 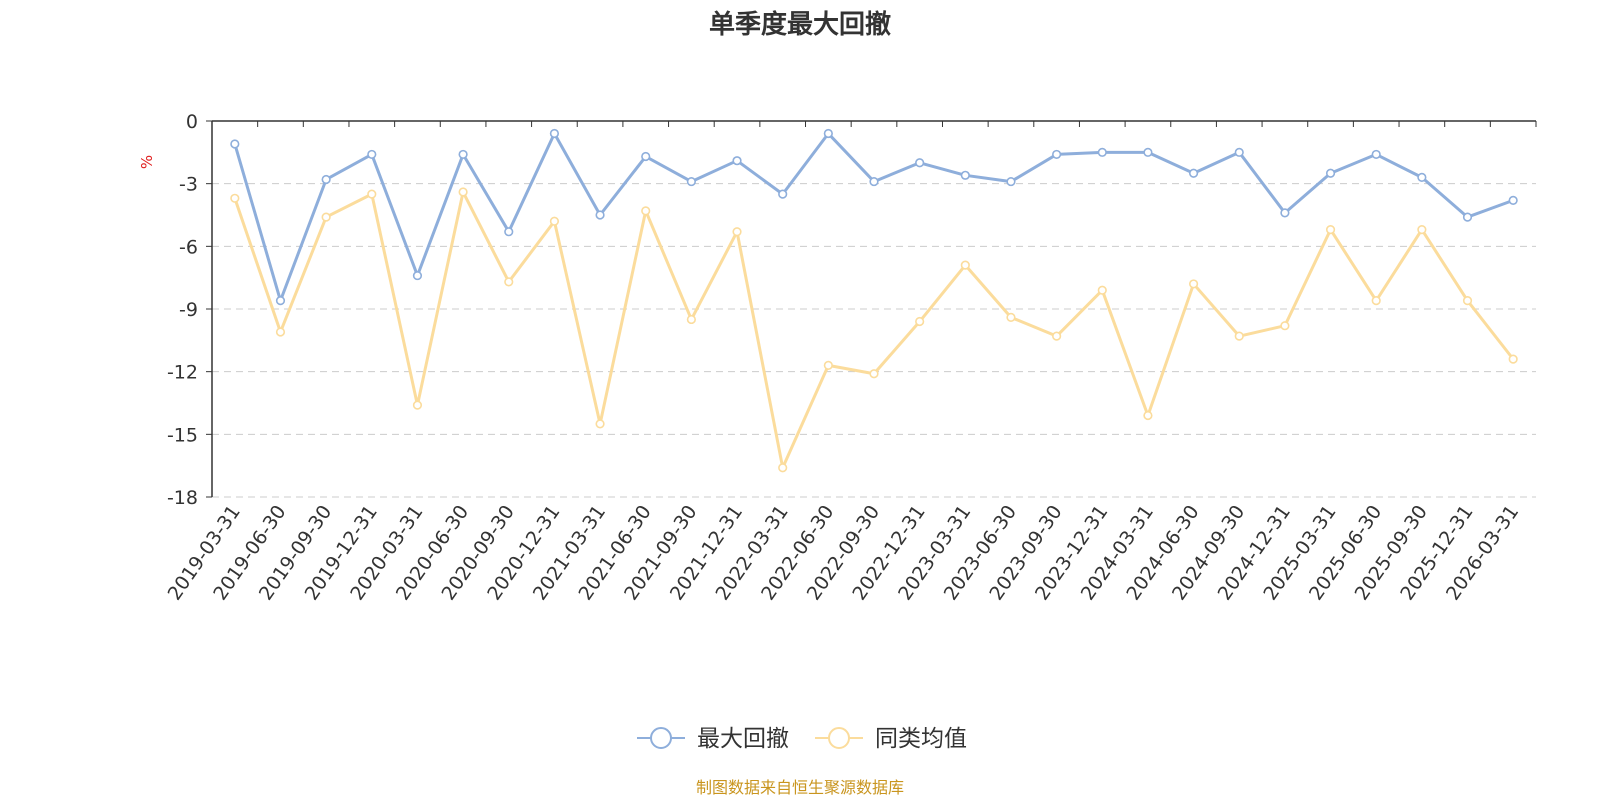 What do you see at coordinates (188, 185) in the screenshot?
I see `y-tick-label: -3` at bounding box center [188, 185].